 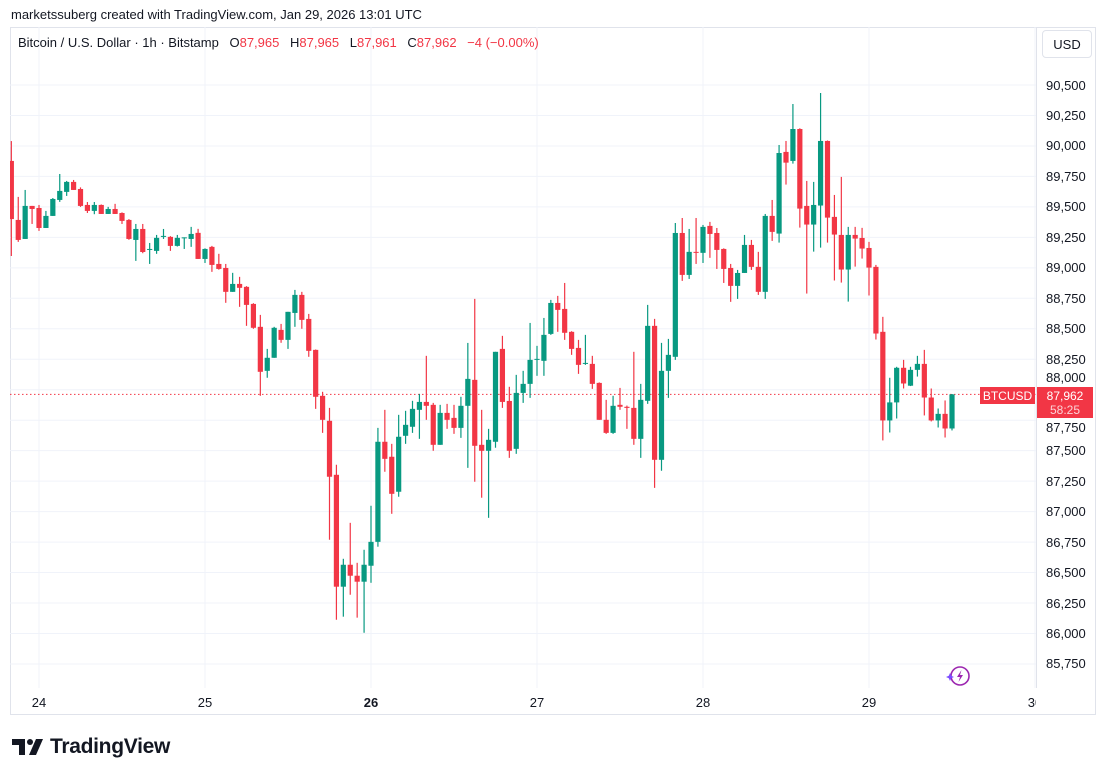 What do you see at coordinates (1066, 237) in the screenshot?
I see `price-tick-label: 89,250` at bounding box center [1066, 237].